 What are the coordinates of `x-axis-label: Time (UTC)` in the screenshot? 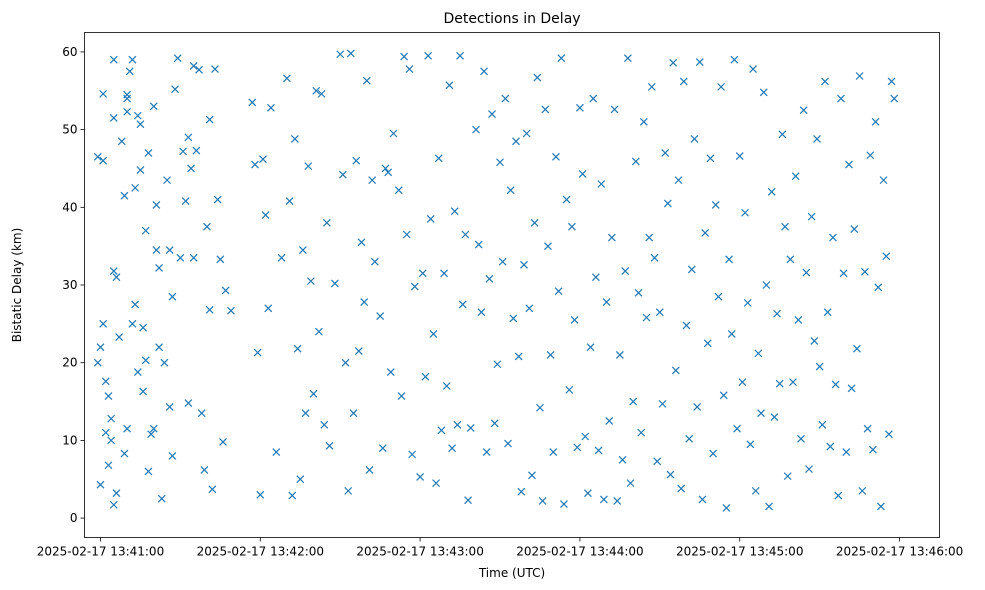 It's located at (511, 573).